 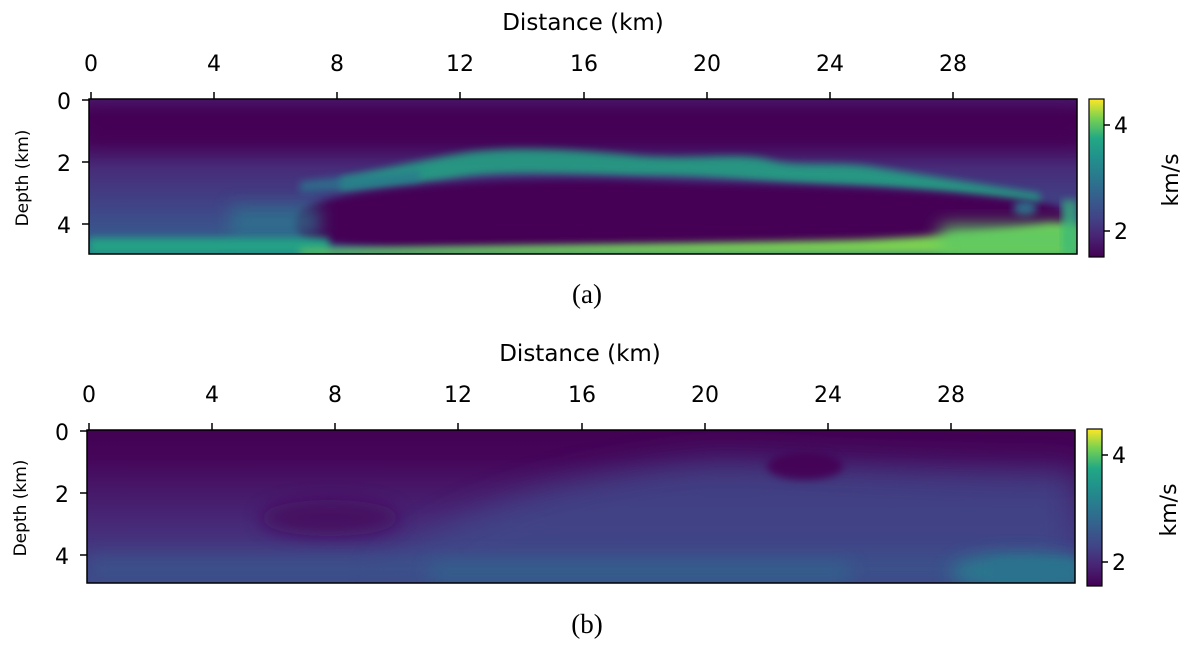 What do you see at coordinates (522, 95) in the screenshot?
I see `panel-a-xtick-marks` at bounding box center [522, 95].